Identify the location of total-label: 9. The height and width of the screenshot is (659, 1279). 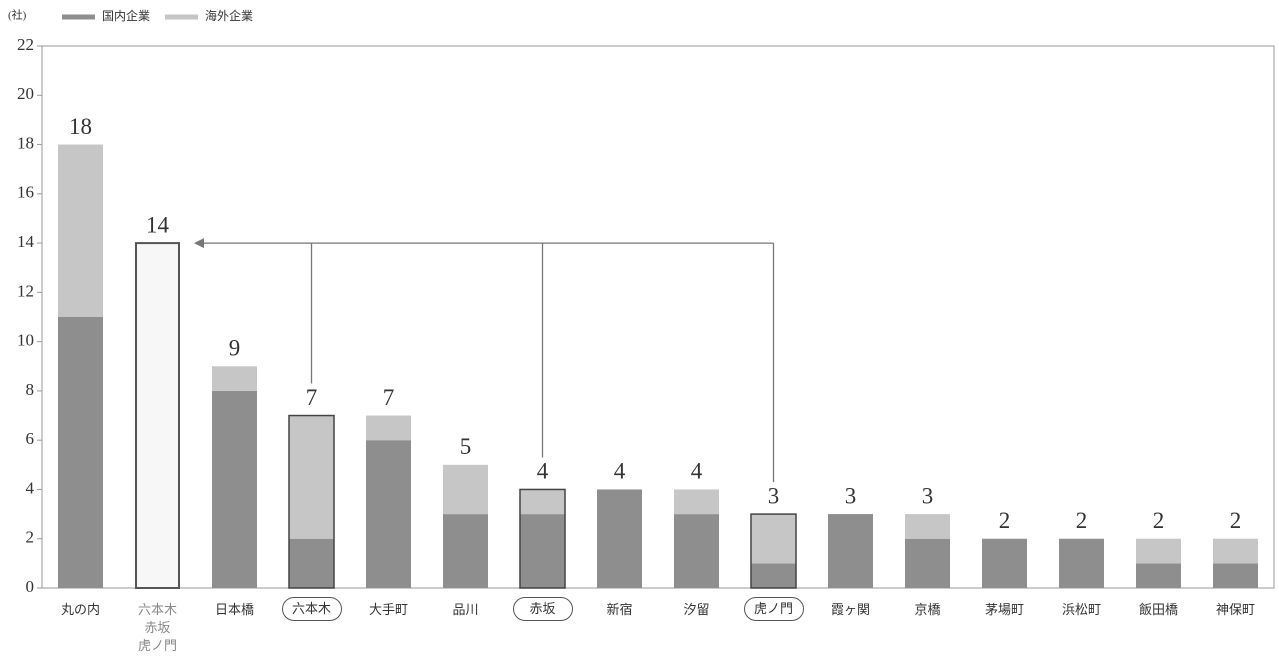
(235, 348).